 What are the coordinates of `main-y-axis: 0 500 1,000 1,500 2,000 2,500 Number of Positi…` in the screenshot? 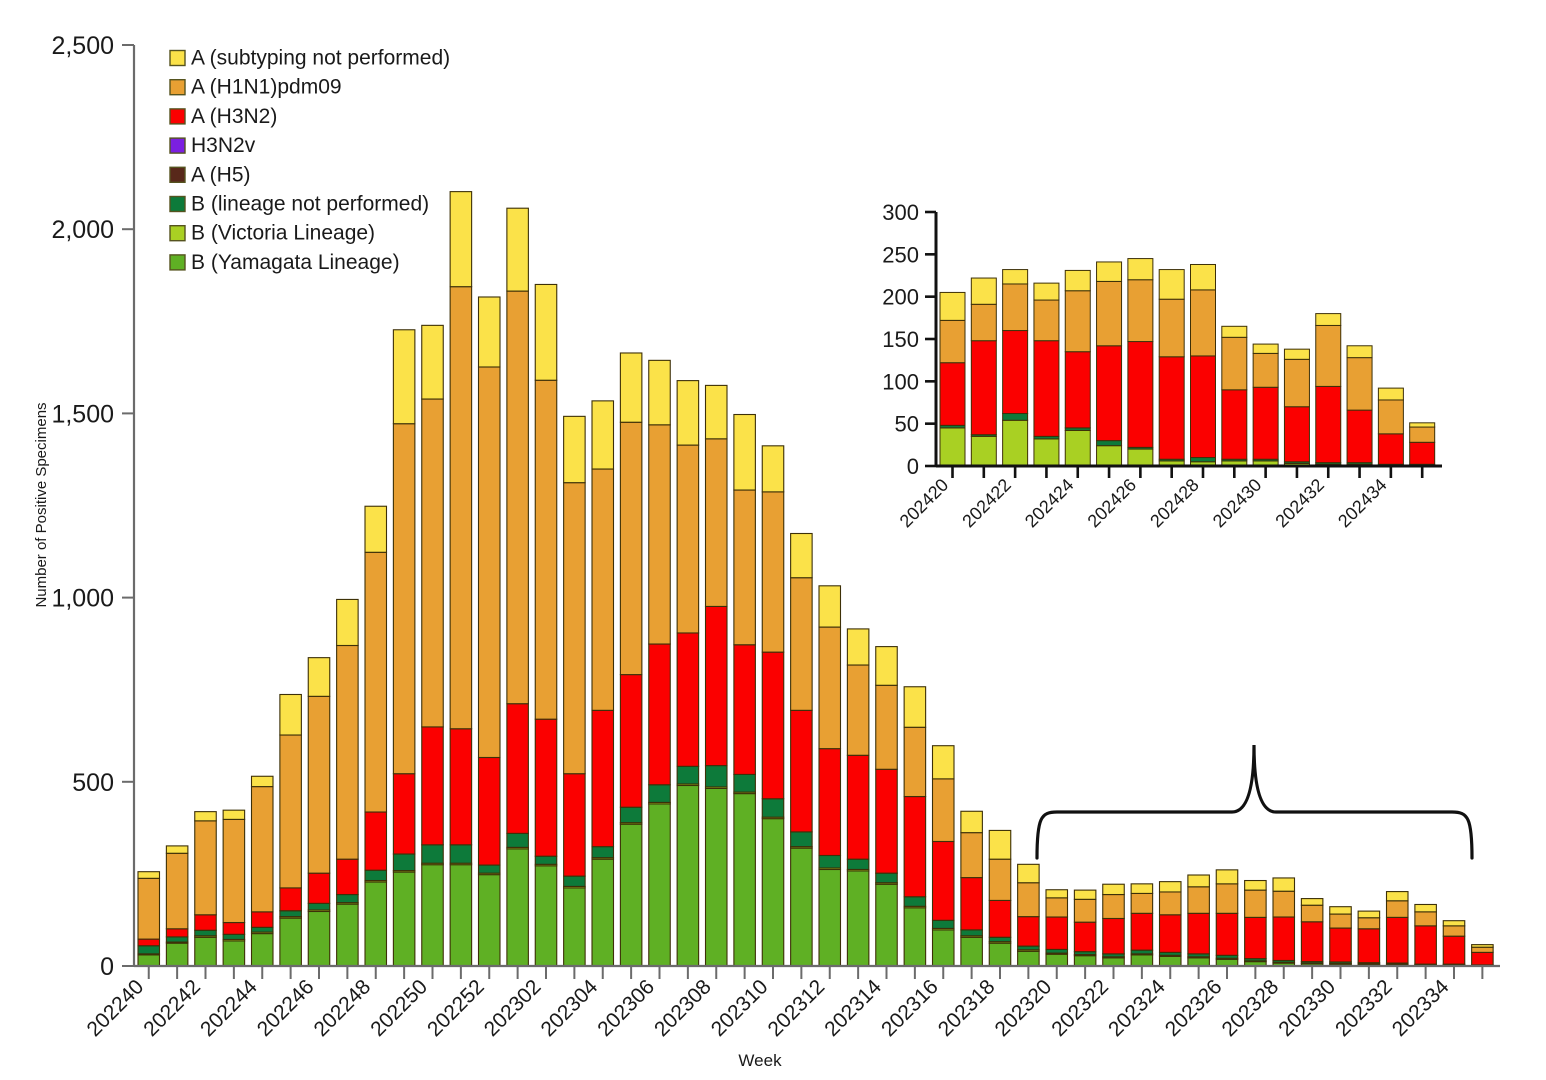 It's located at (84, 506).